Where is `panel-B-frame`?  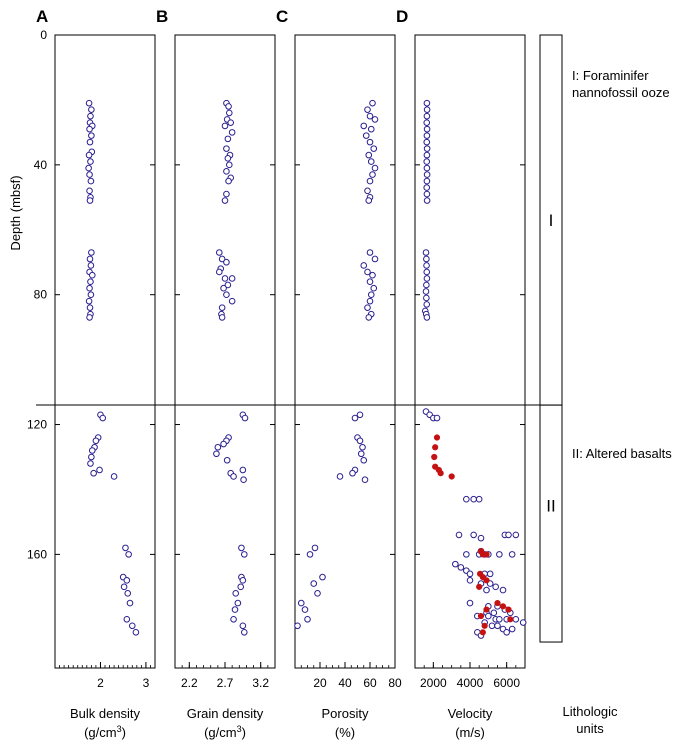
panel-B-frame is located at coordinates (225, 351).